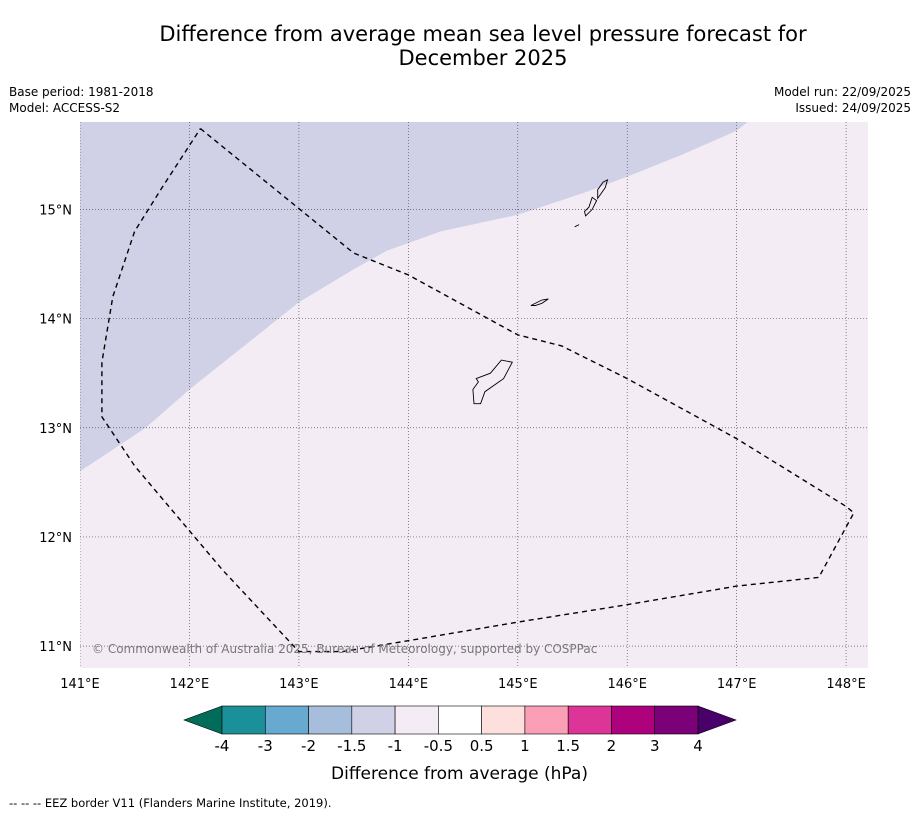 Image resolution: width=919 pixels, height=816 pixels. I want to click on lon-tick-label: 145°E, so click(518, 684).